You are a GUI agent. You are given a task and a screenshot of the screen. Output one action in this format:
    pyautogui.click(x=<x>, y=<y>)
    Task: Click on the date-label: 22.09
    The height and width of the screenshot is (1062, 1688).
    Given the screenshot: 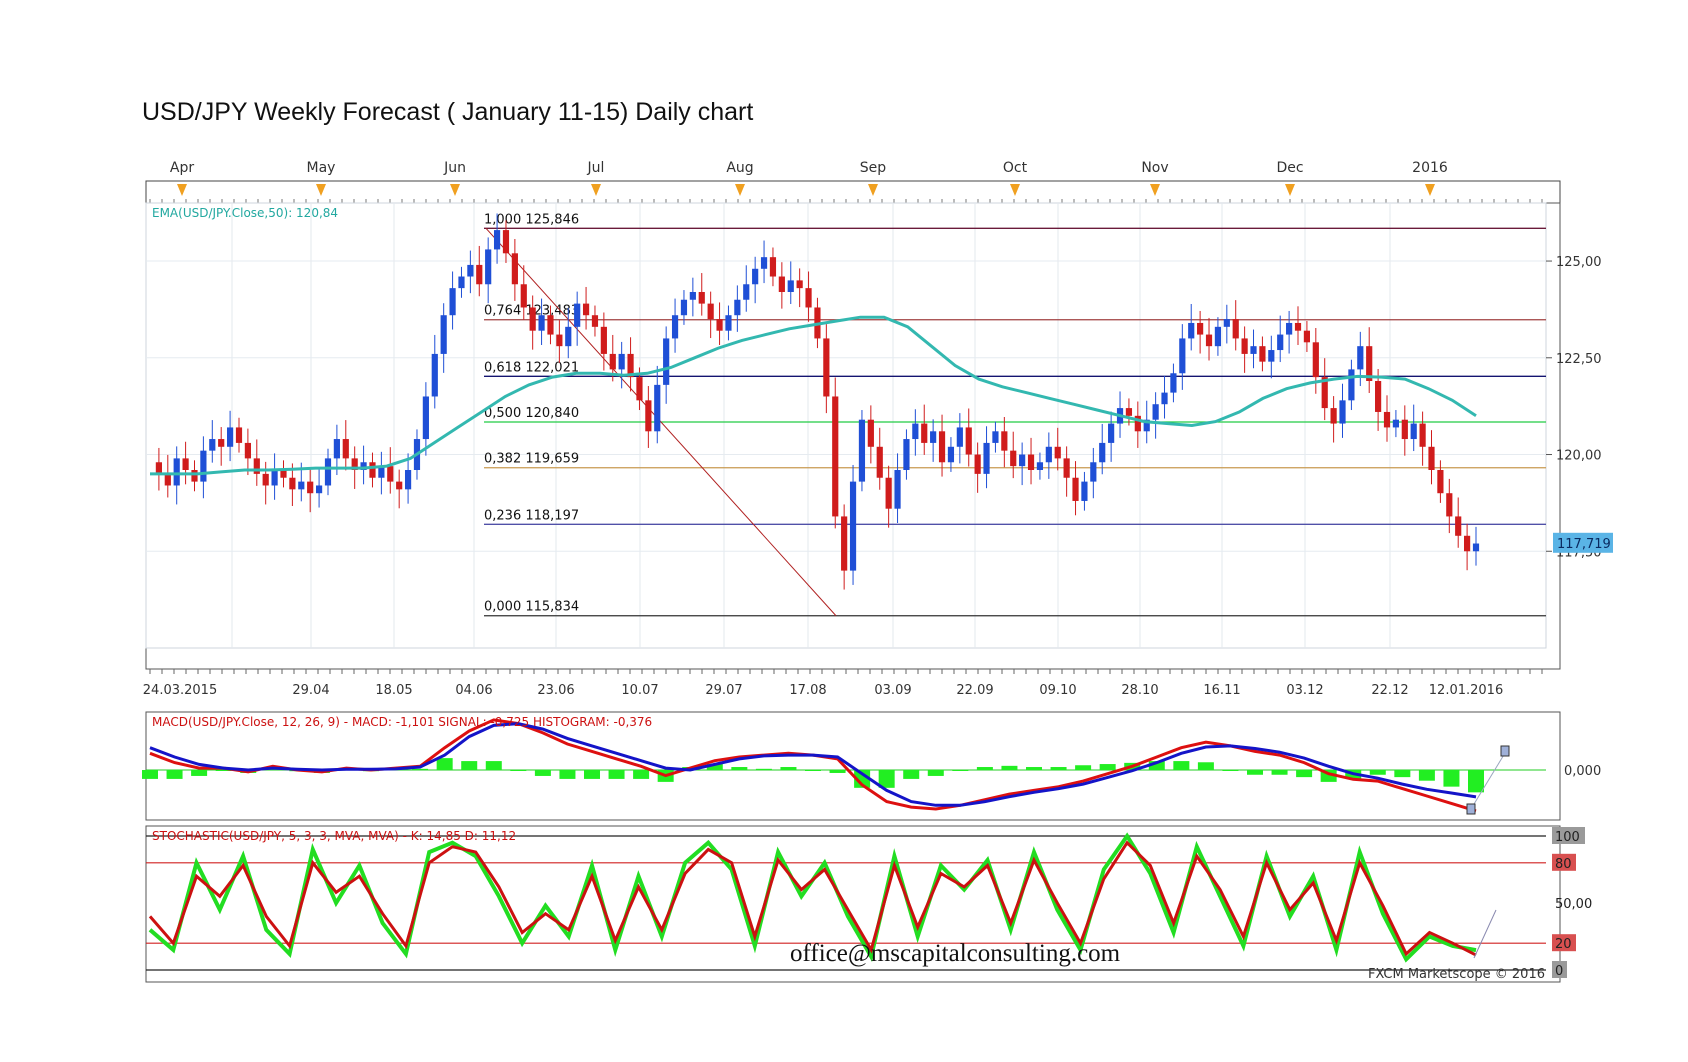 What is the action you would take?
    pyautogui.click(x=974, y=690)
    